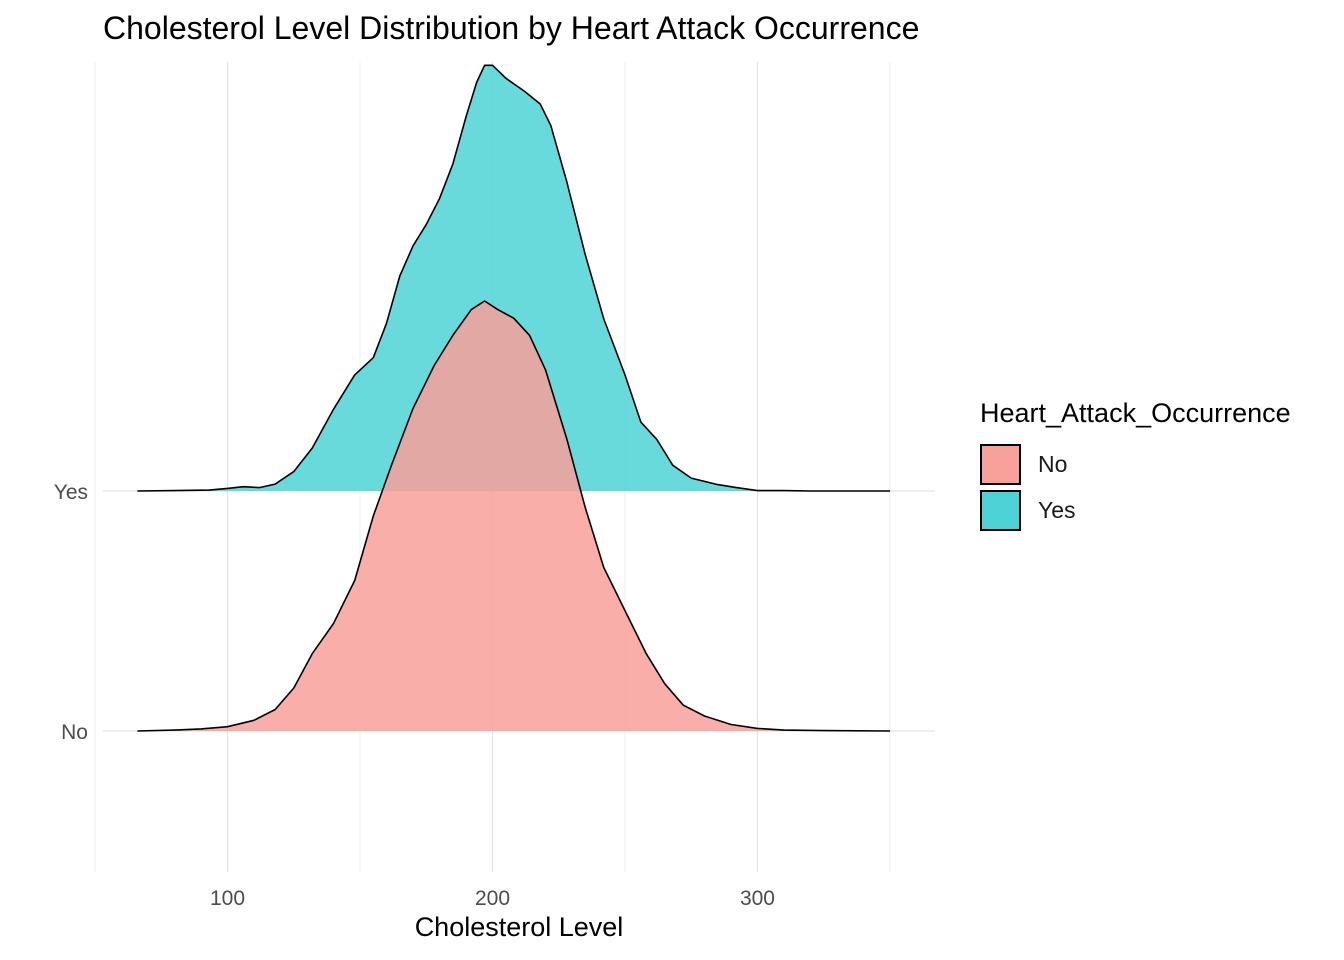 This screenshot has height=960, width=1344. I want to click on x-axis-label: Cholesterol Level, so click(519, 927).